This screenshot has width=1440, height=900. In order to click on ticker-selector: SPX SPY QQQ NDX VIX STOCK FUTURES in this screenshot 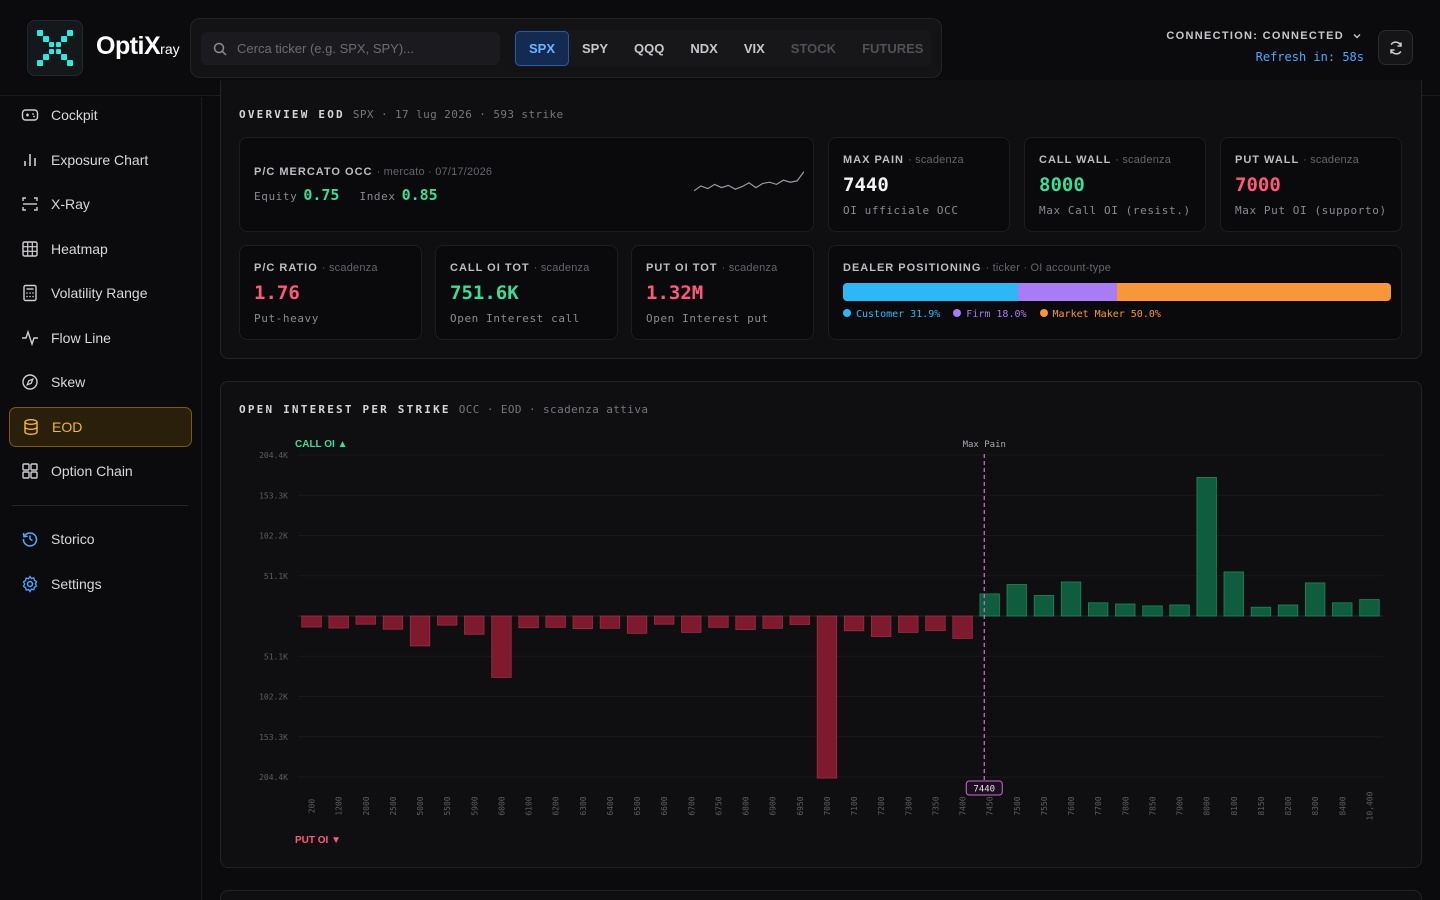, I will do `click(722, 48)`.